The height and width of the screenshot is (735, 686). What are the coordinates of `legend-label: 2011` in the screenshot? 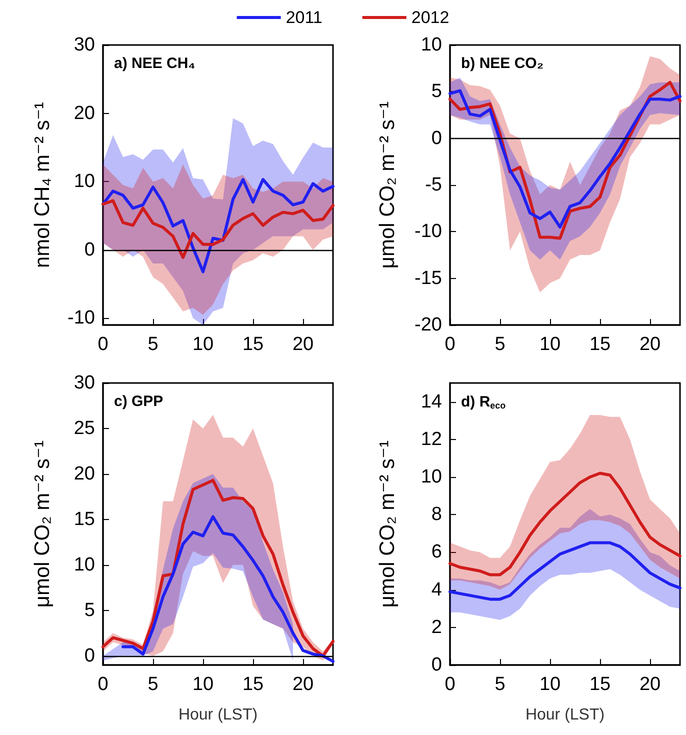 It's located at (304, 17).